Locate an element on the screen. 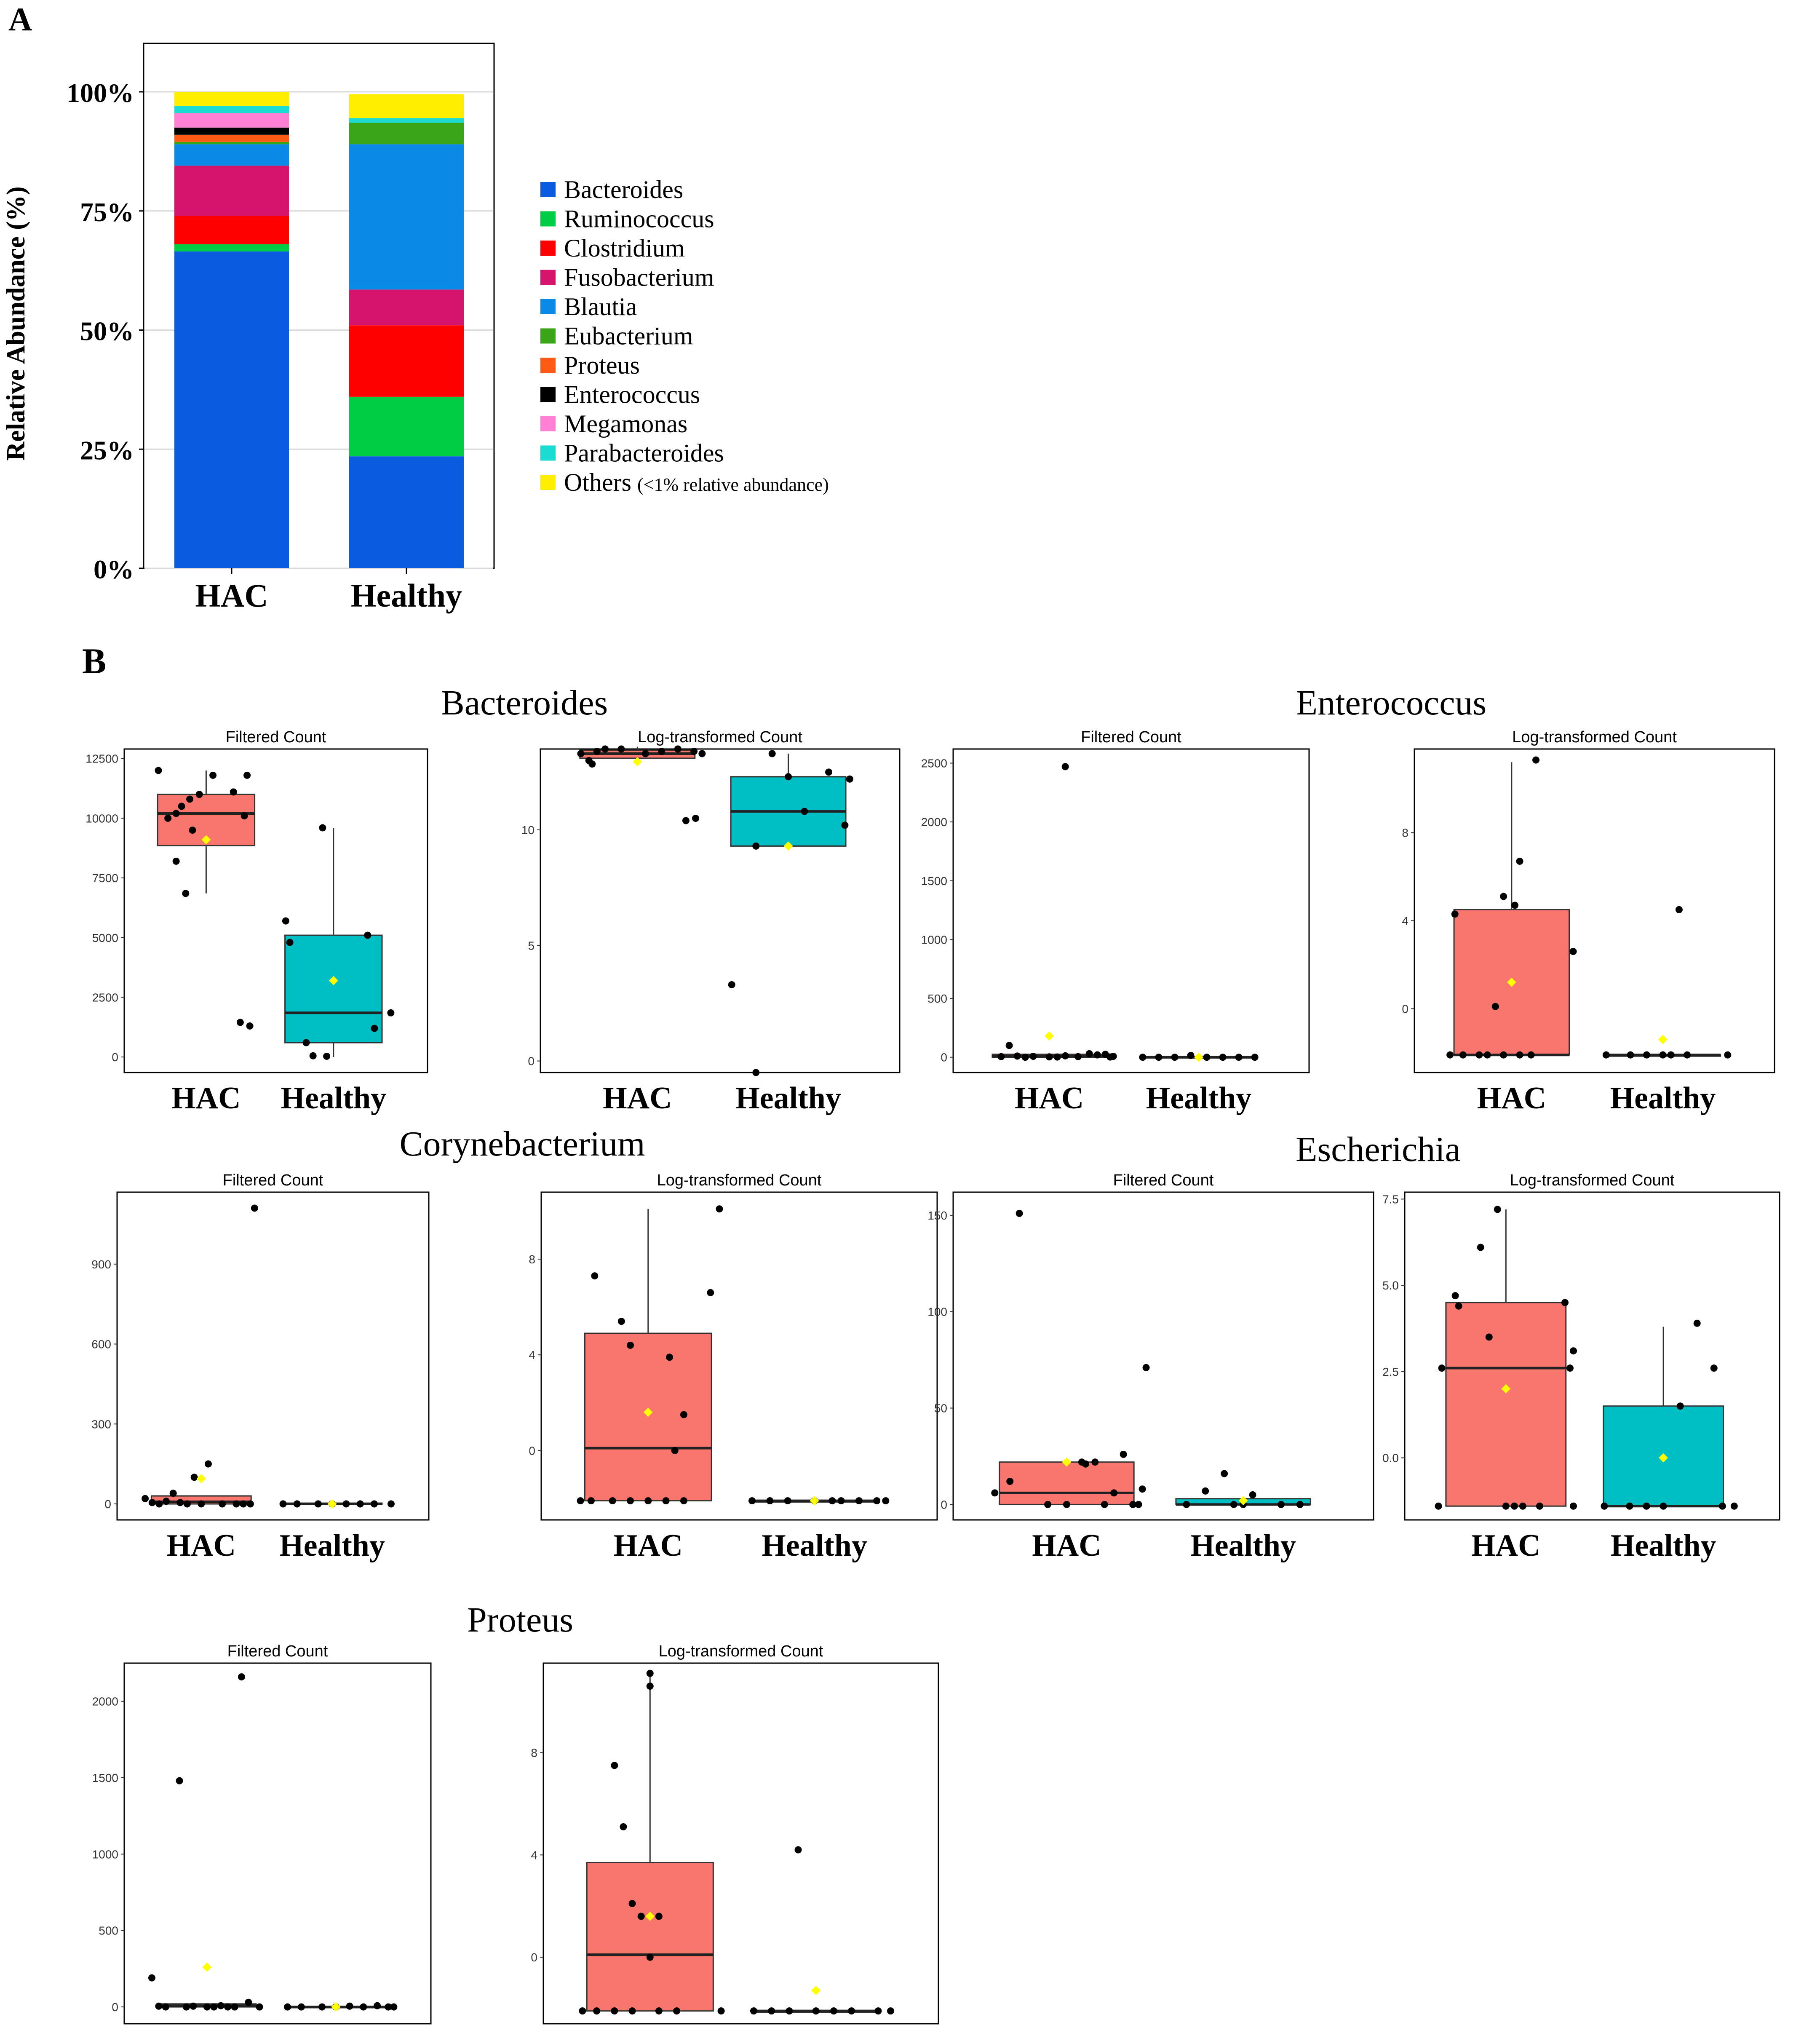  y-tick-label: 0% is located at coordinates (114, 569).